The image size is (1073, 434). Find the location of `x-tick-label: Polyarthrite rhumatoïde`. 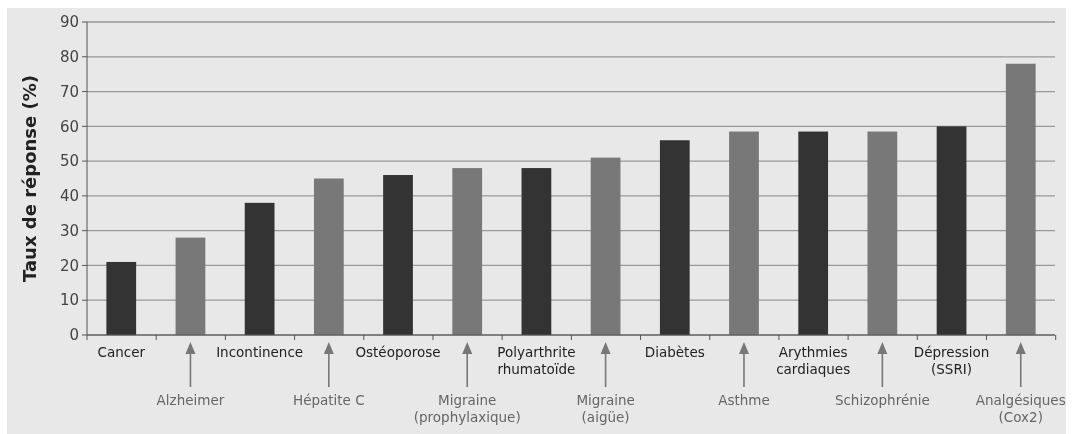

x-tick-label: Polyarthrite rhumatoïde is located at coordinates (536, 360).